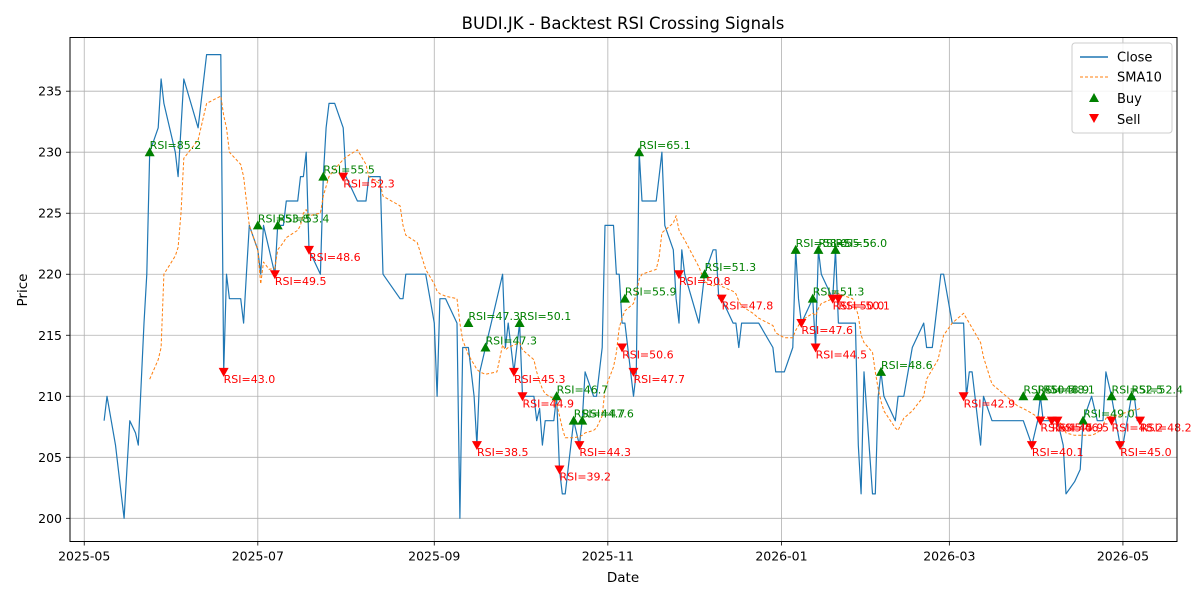 The image size is (1200, 604). What do you see at coordinates (335, 257) in the screenshot?
I see `sell-label: RSI=48.6` at bounding box center [335, 257].